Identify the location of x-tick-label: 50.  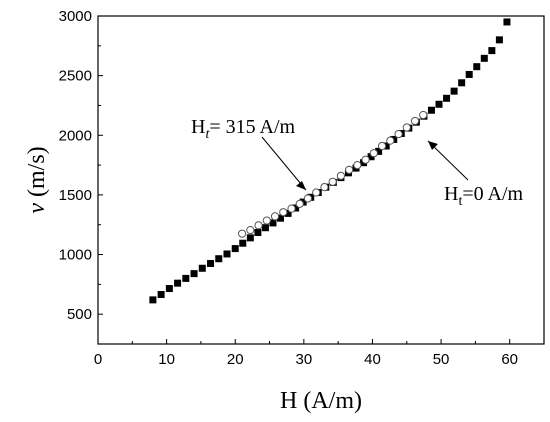
(441, 359).